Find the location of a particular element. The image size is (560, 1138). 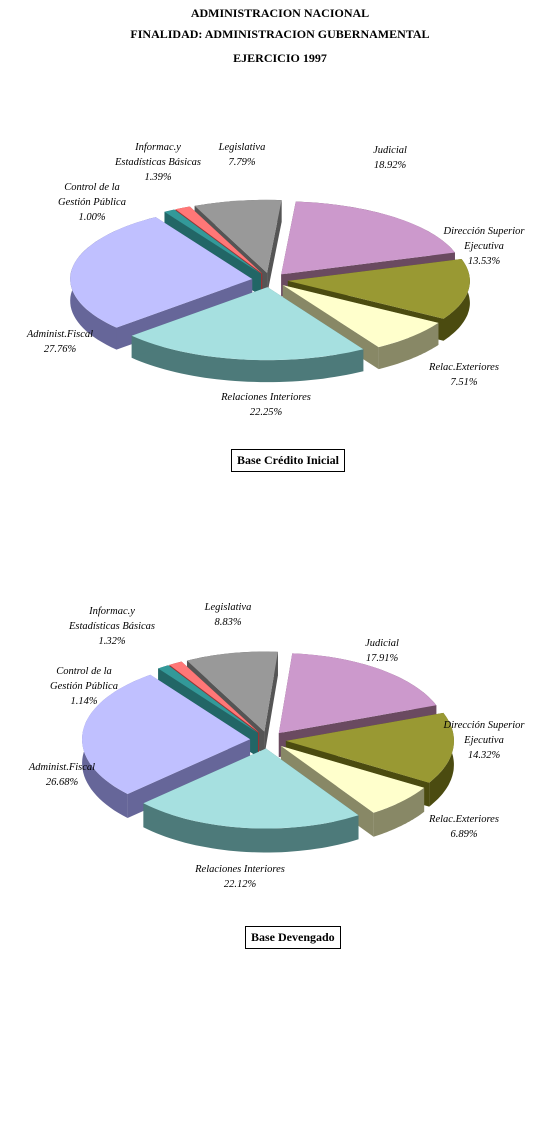

label-judicial: Judicial 18.92% is located at coordinates (390, 158).